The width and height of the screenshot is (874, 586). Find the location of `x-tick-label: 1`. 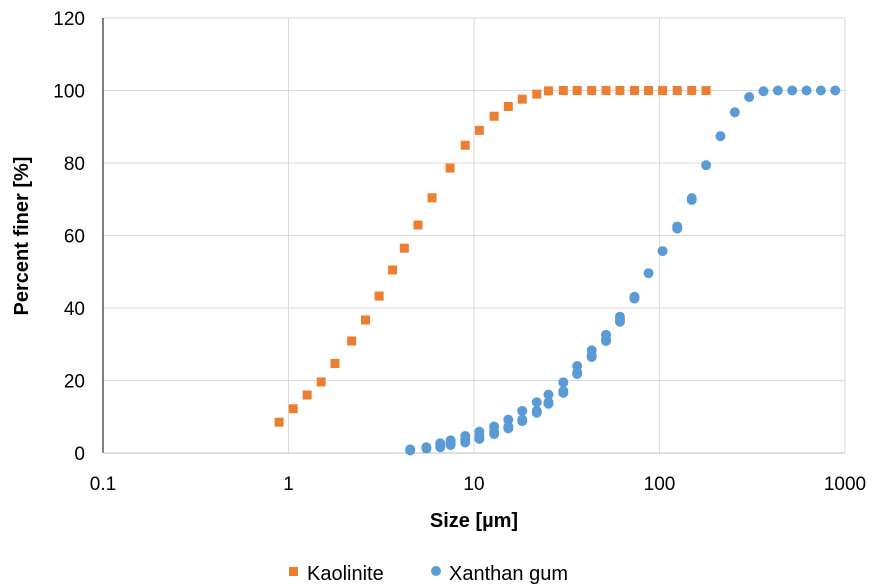

x-tick-label: 1 is located at coordinates (288, 484).